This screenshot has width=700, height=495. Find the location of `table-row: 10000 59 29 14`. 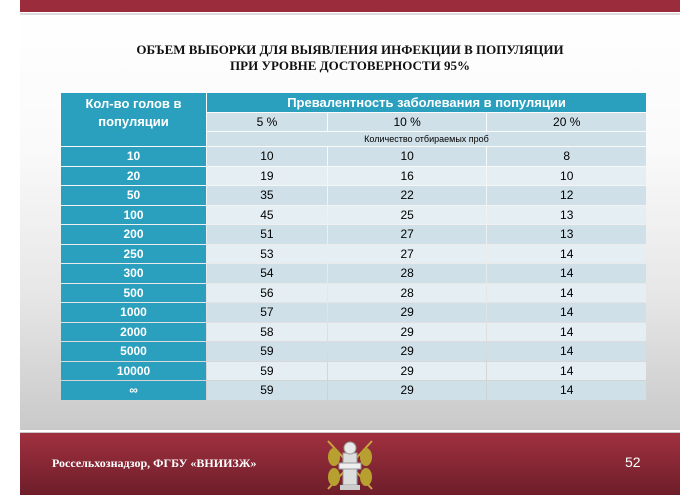

table-row: 10000 59 29 14 is located at coordinates (353, 370).